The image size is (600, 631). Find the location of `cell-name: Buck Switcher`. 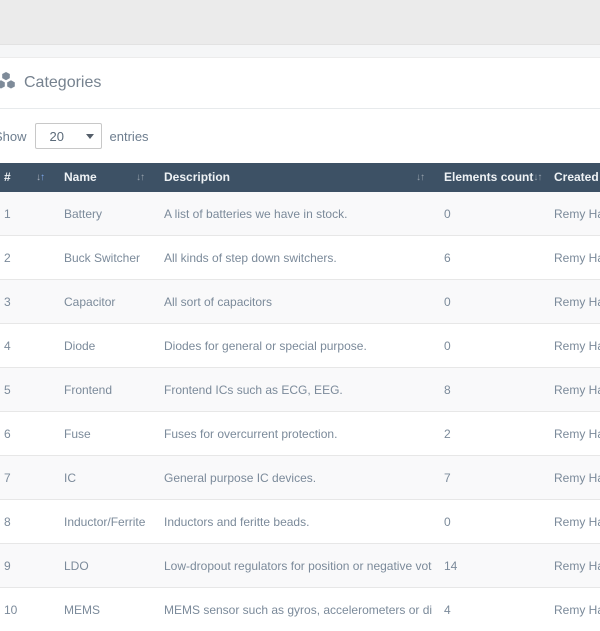

cell-name: Buck Switcher is located at coordinates (102, 258).